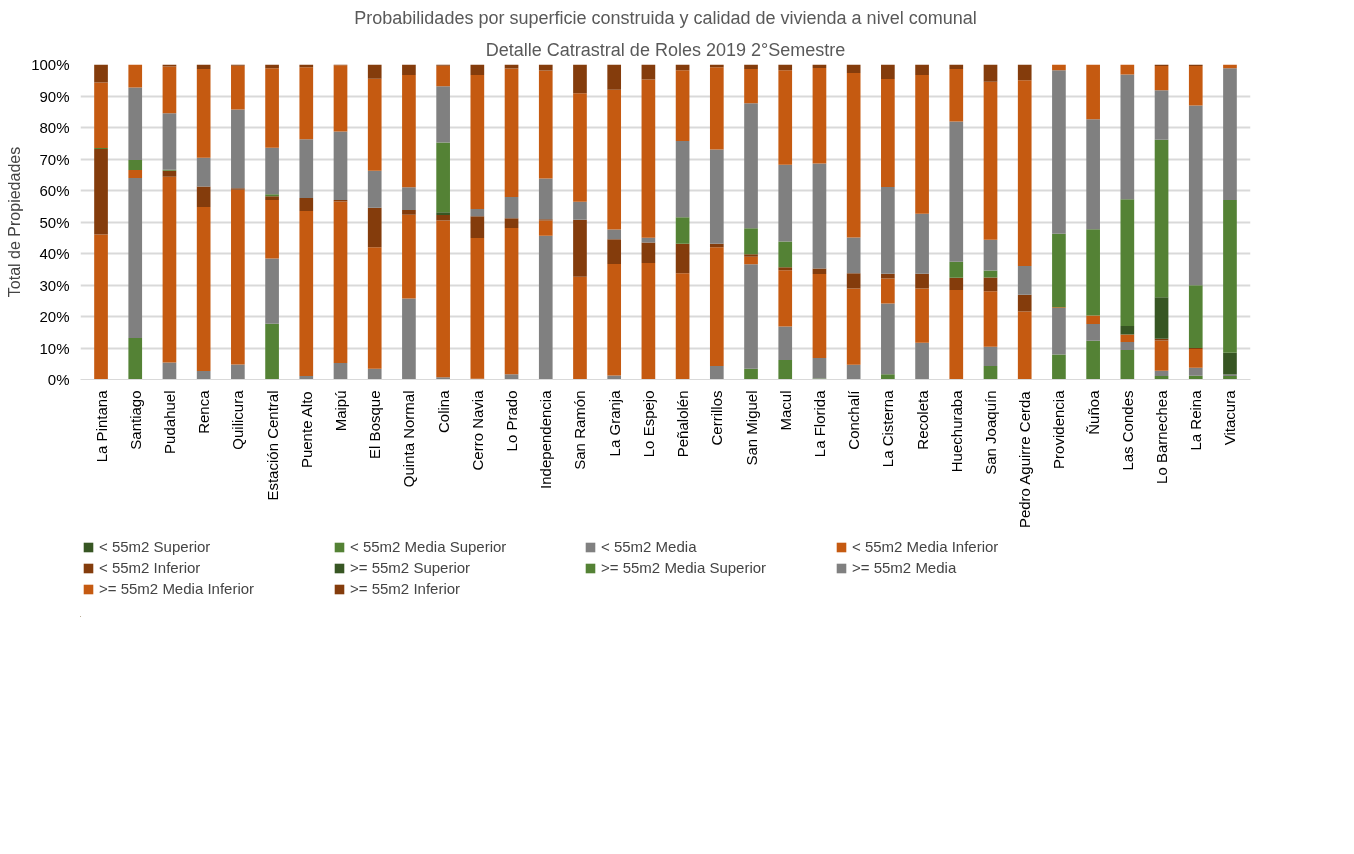  Describe the element at coordinates (854, 419) in the screenshot. I see `x-tick-label: Conchalí` at that location.